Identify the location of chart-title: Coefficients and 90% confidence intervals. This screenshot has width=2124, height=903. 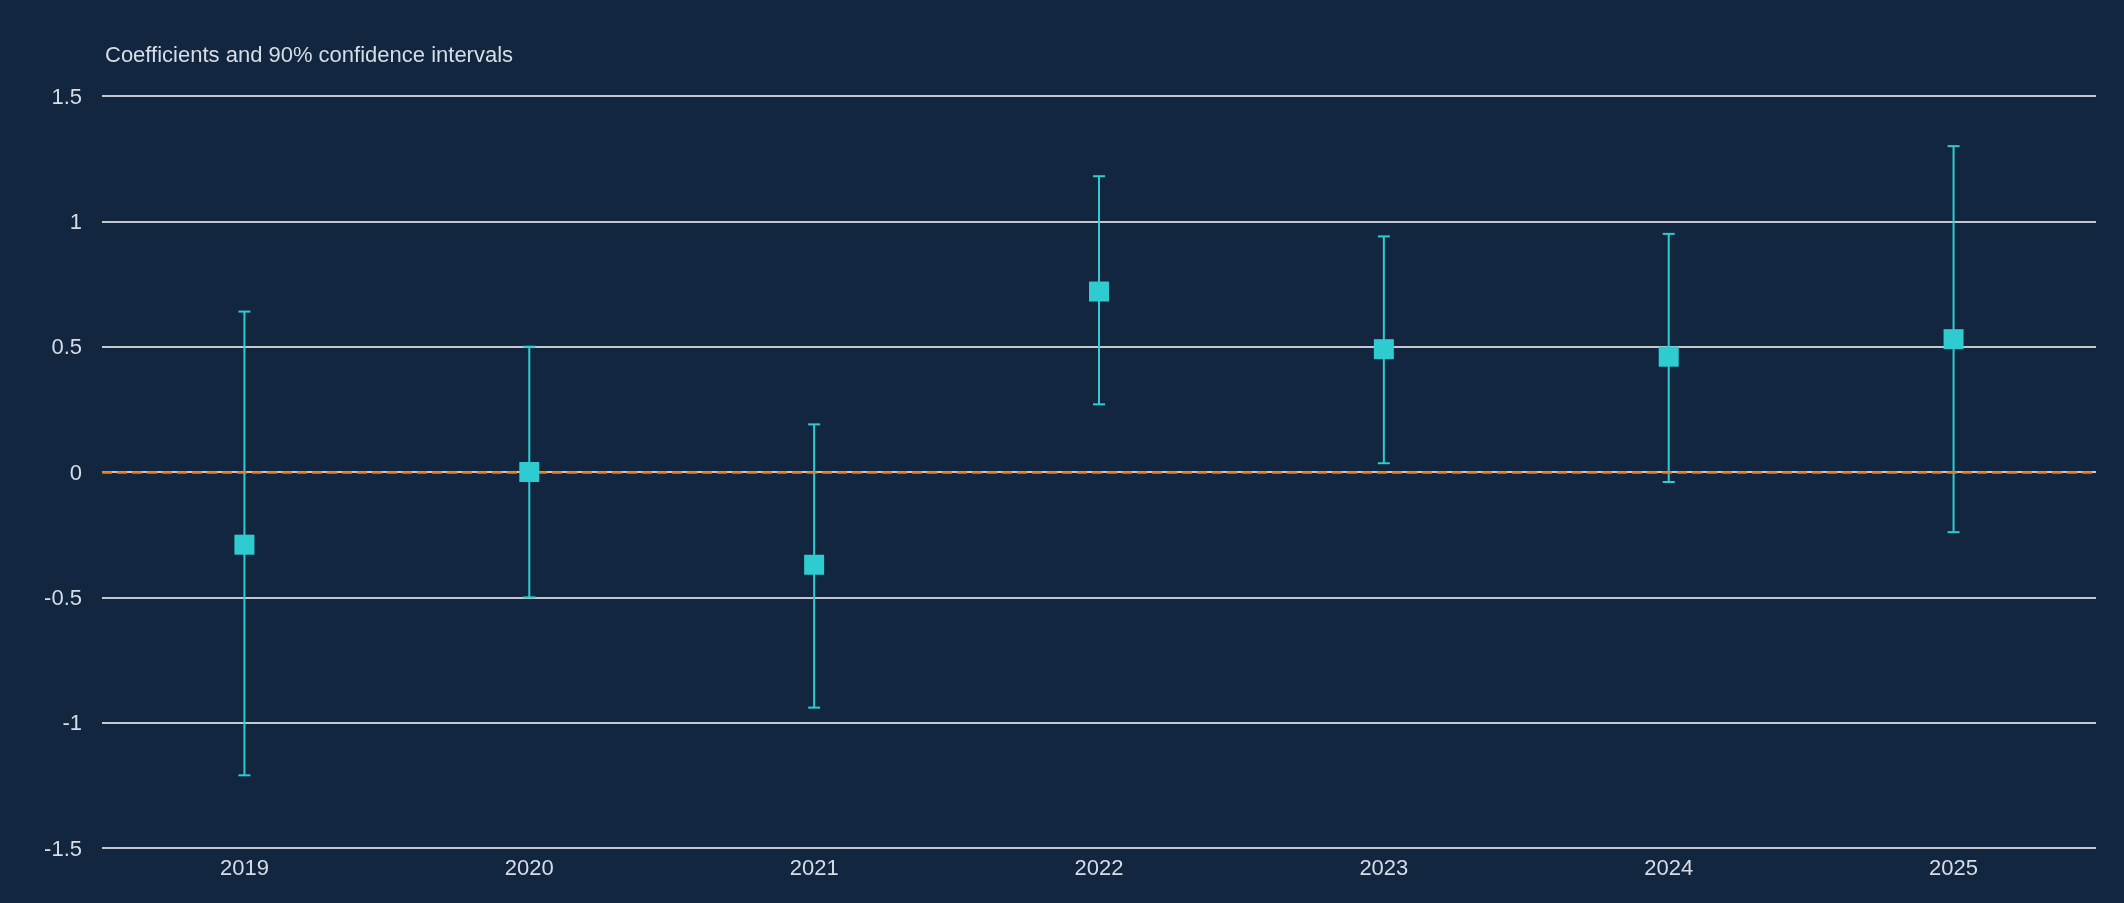
(309, 54).